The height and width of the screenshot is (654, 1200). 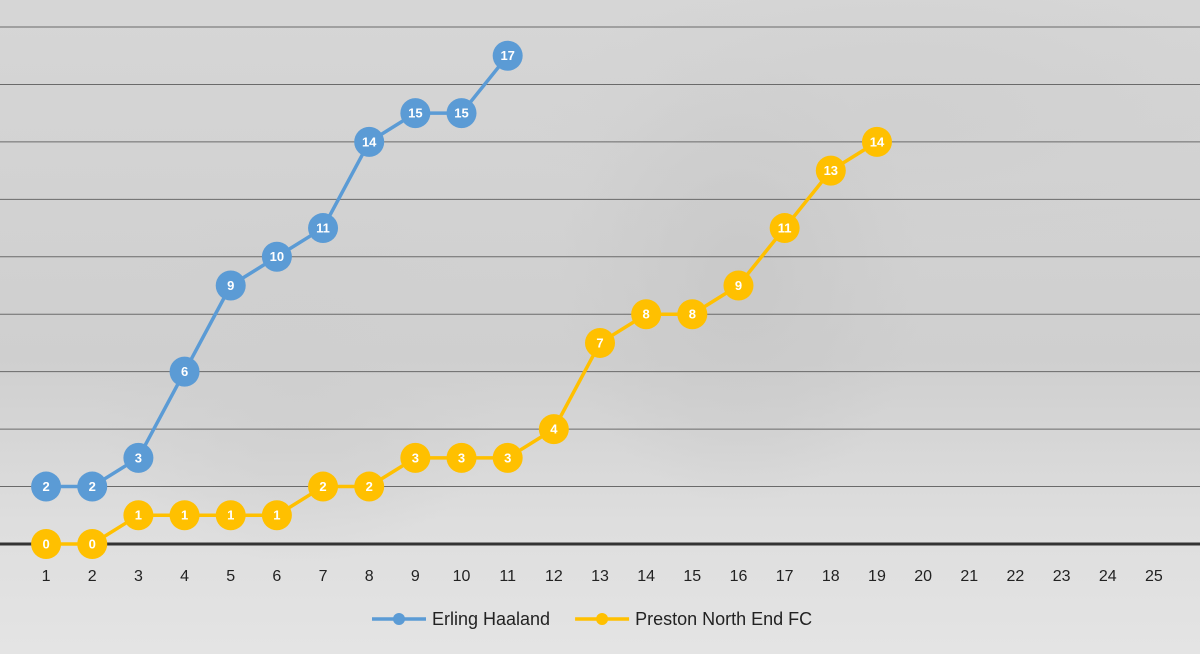 I want to click on data-label: 13, so click(x=831, y=170).